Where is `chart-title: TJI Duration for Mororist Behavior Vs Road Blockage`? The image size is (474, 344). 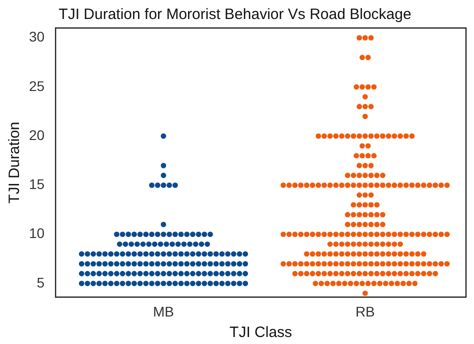
chart-title: TJI Duration for Mororist Behavior Vs Road Blockage is located at coordinates (235, 15).